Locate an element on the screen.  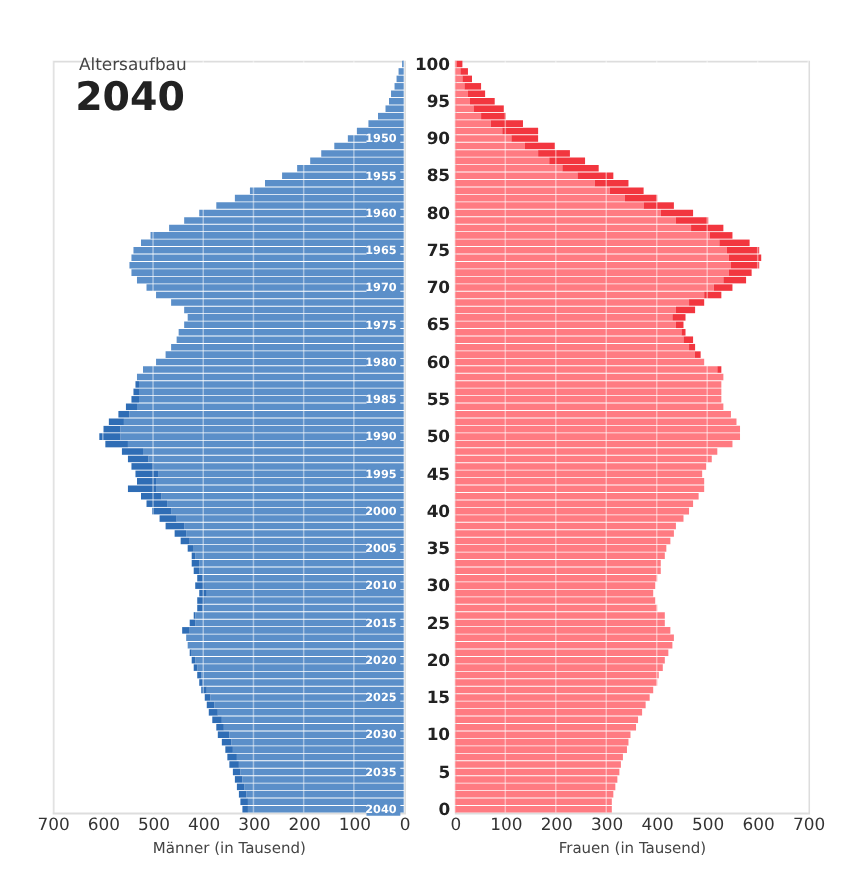
y-tick-label: 0 is located at coordinates (444, 808).